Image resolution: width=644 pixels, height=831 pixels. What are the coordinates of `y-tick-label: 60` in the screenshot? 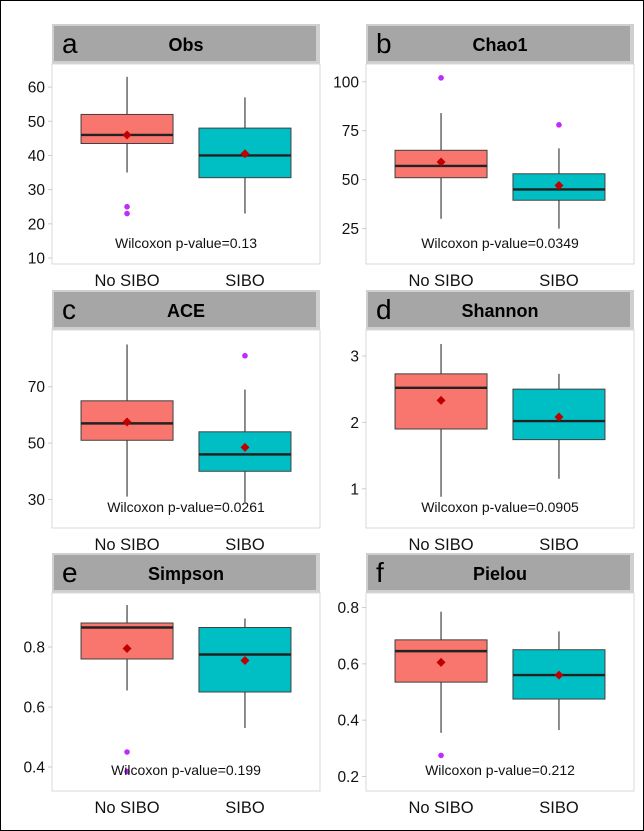 It's located at (37, 88).